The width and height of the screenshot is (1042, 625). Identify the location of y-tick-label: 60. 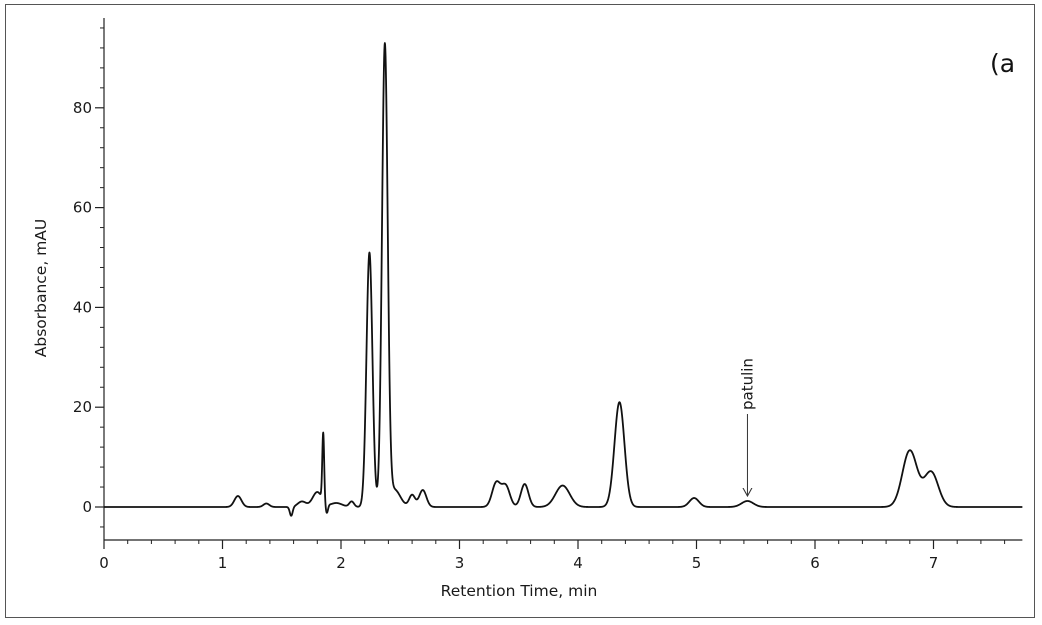
(82, 208).